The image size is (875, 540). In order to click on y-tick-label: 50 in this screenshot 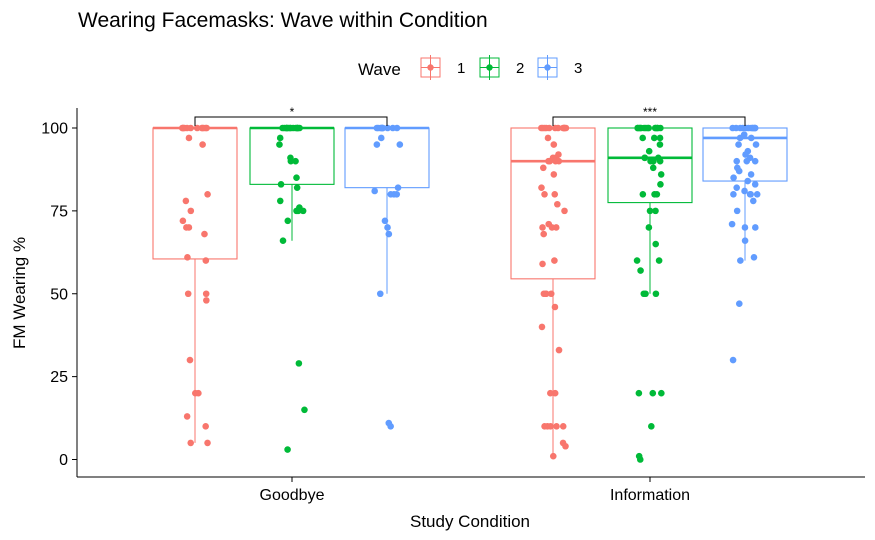, I will do `click(59, 294)`.